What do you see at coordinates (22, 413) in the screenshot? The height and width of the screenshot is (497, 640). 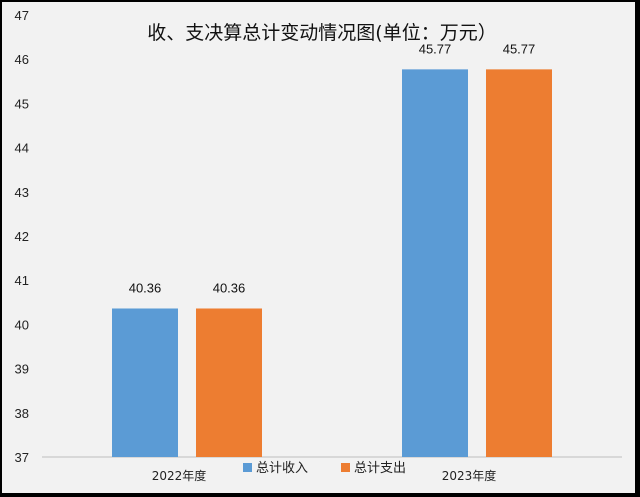 I see `y-tick-label: 38` at bounding box center [22, 413].